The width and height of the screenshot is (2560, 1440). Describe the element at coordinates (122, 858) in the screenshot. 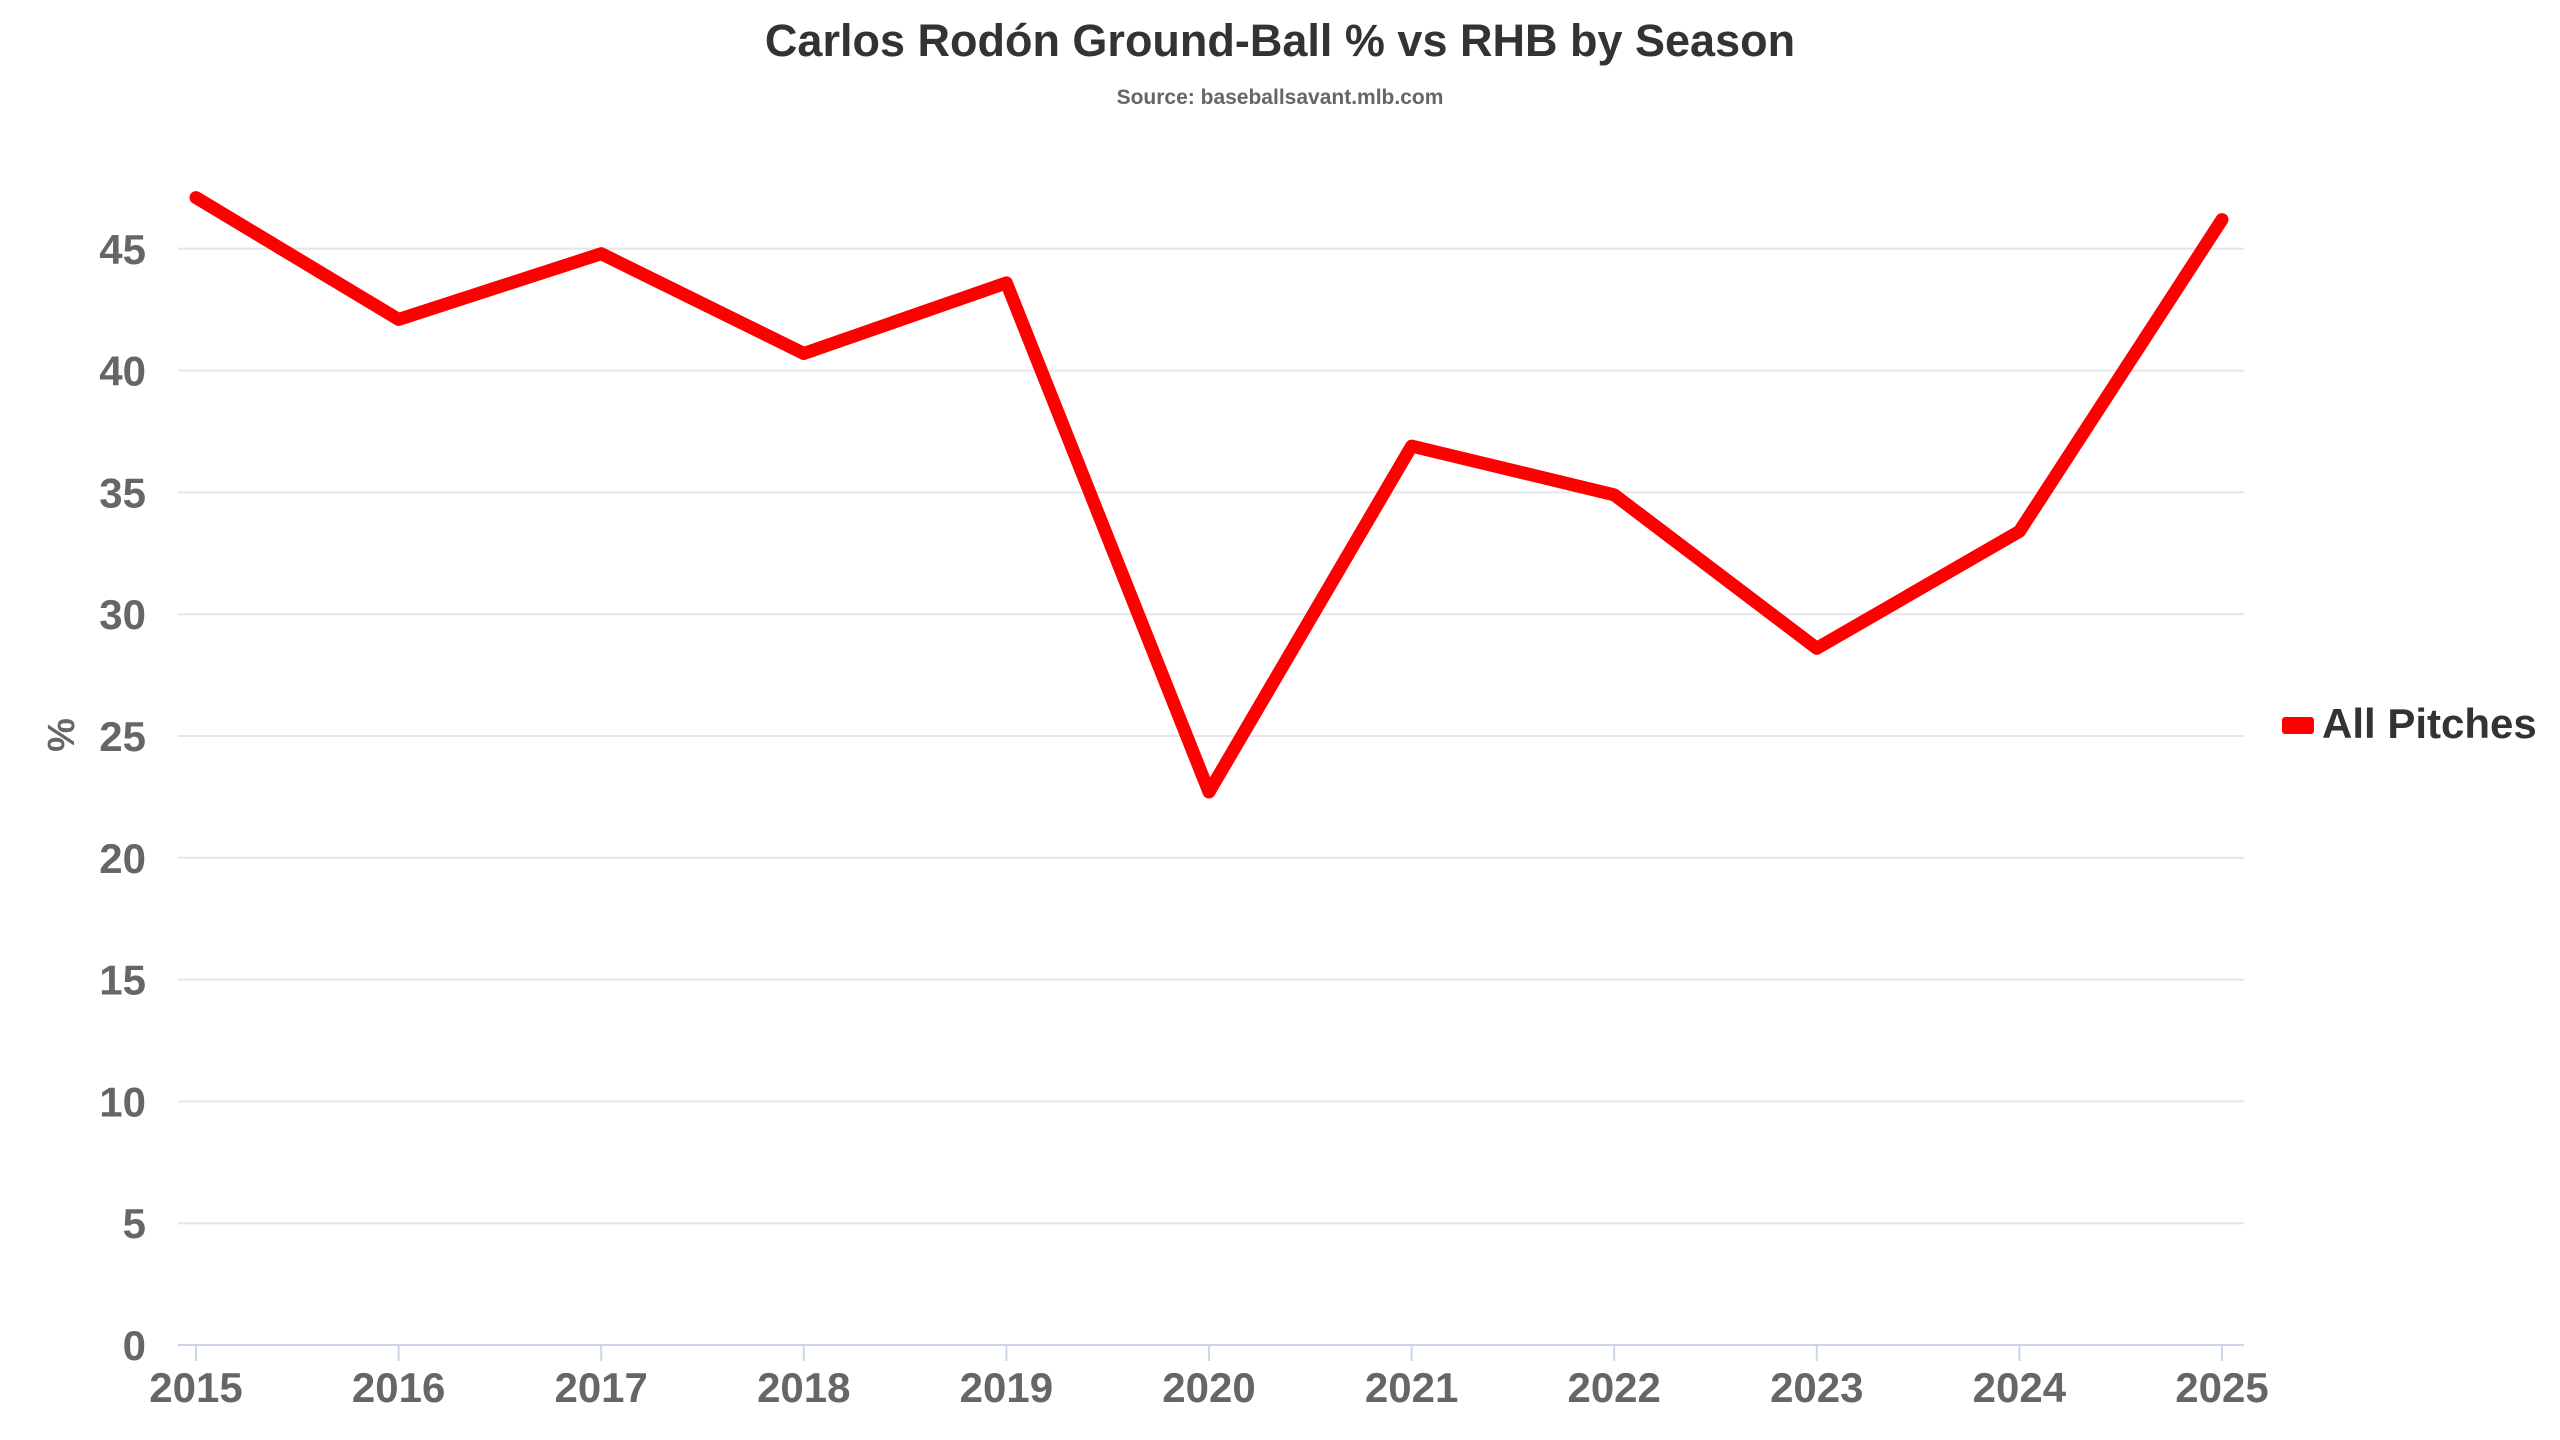

I see `y-tick-label: 20` at that location.